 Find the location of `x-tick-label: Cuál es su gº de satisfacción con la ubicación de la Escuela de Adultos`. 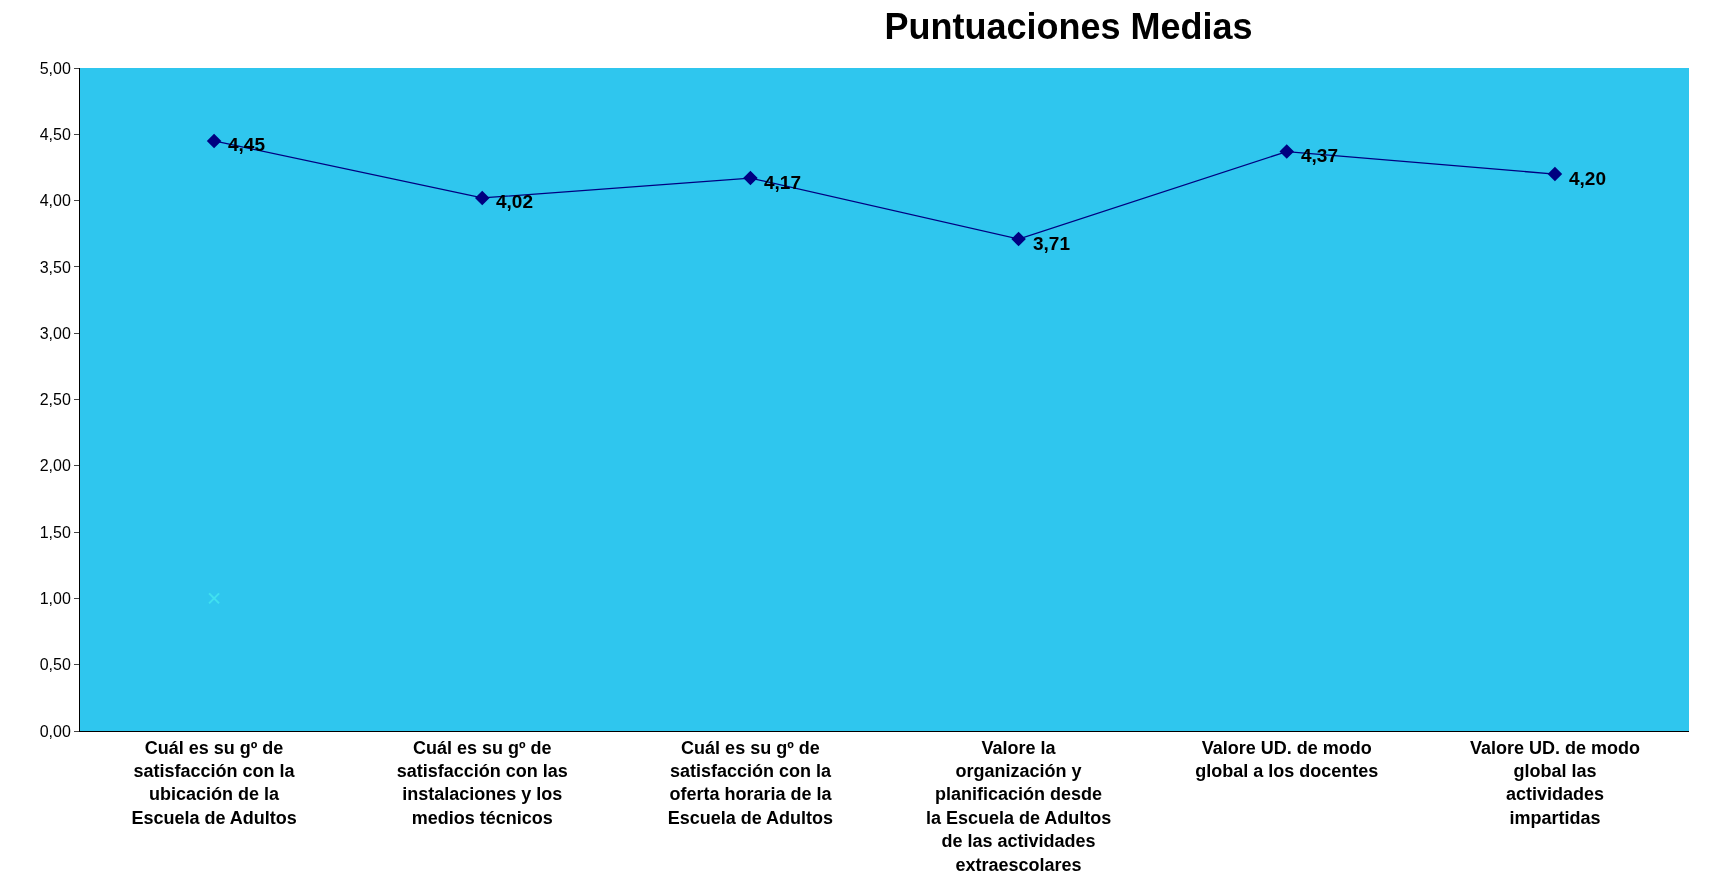

x-tick-label: Cuál es su gº de satisfacción con la ubicación de la Escuela de Adultos is located at coordinates (214, 782).